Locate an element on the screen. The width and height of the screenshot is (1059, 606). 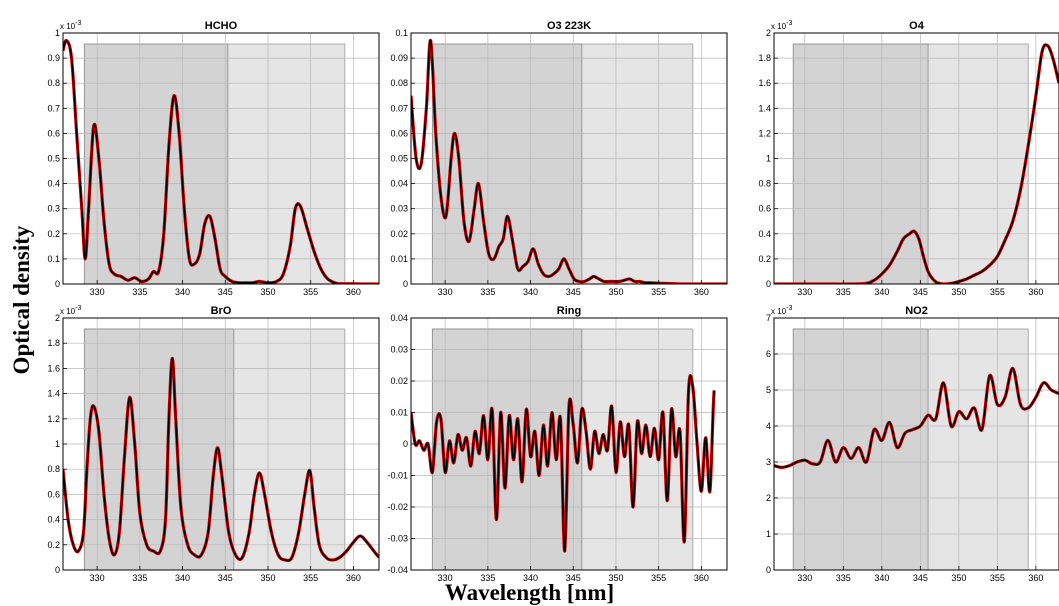
y-tick-label: 0.3 is located at coordinates (53, 209).